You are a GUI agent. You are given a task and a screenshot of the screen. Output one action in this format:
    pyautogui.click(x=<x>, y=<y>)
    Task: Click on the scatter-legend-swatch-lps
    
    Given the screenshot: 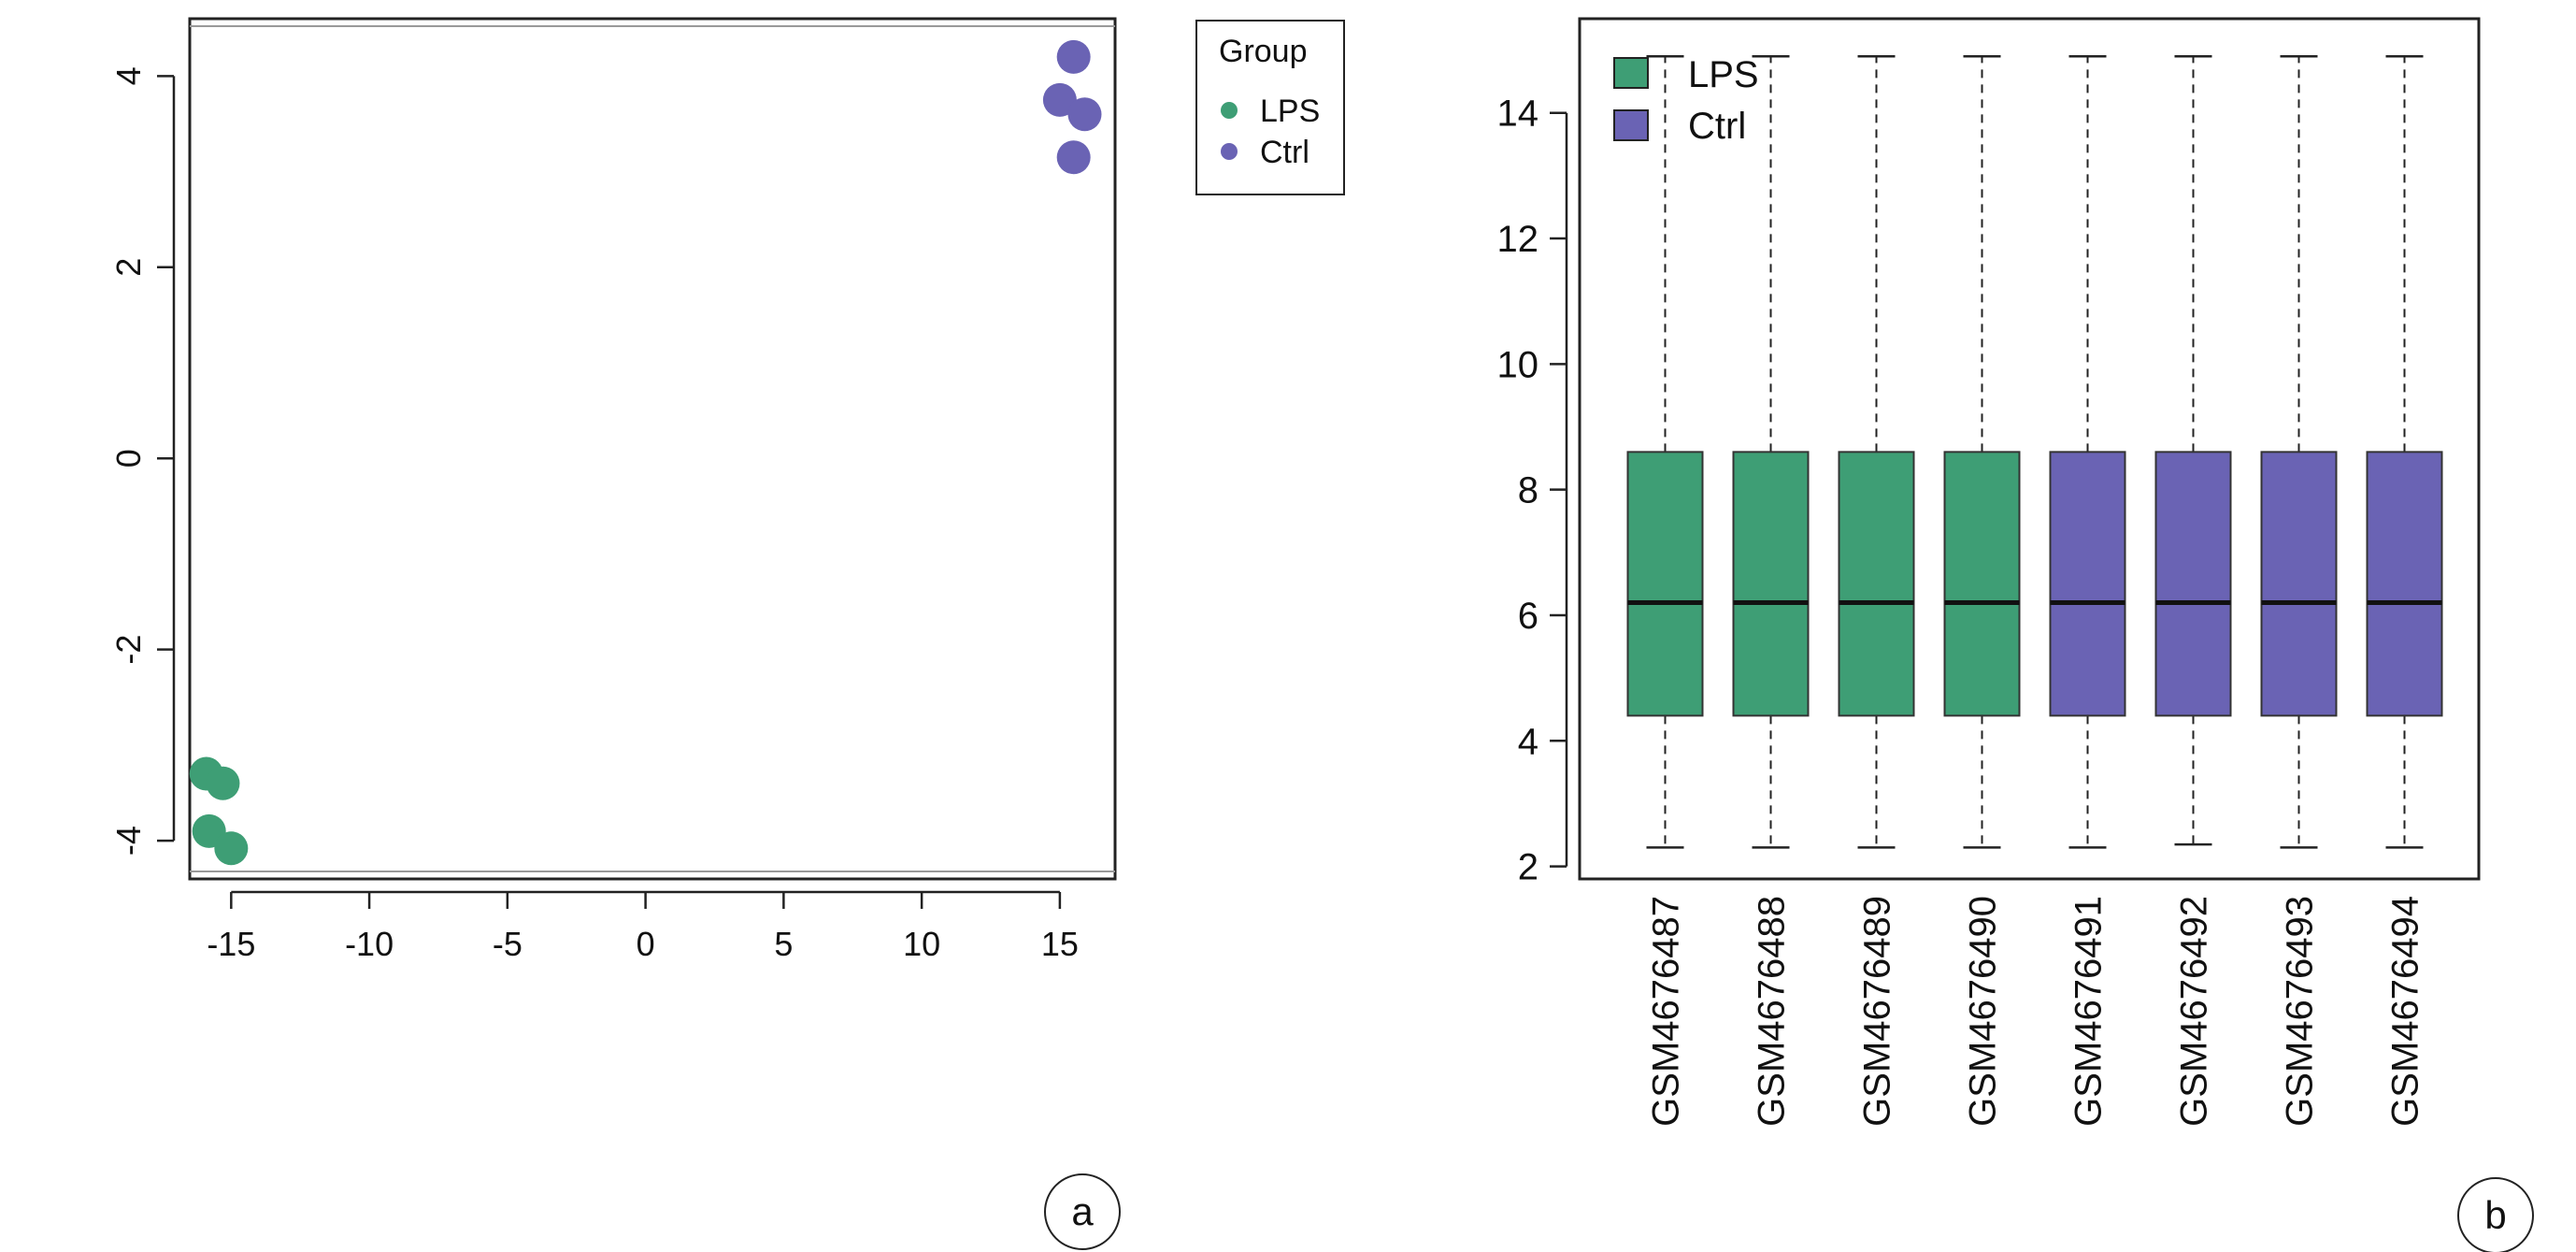 What is the action you would take?
    pyautogui.click(x=1229, y=110)
    